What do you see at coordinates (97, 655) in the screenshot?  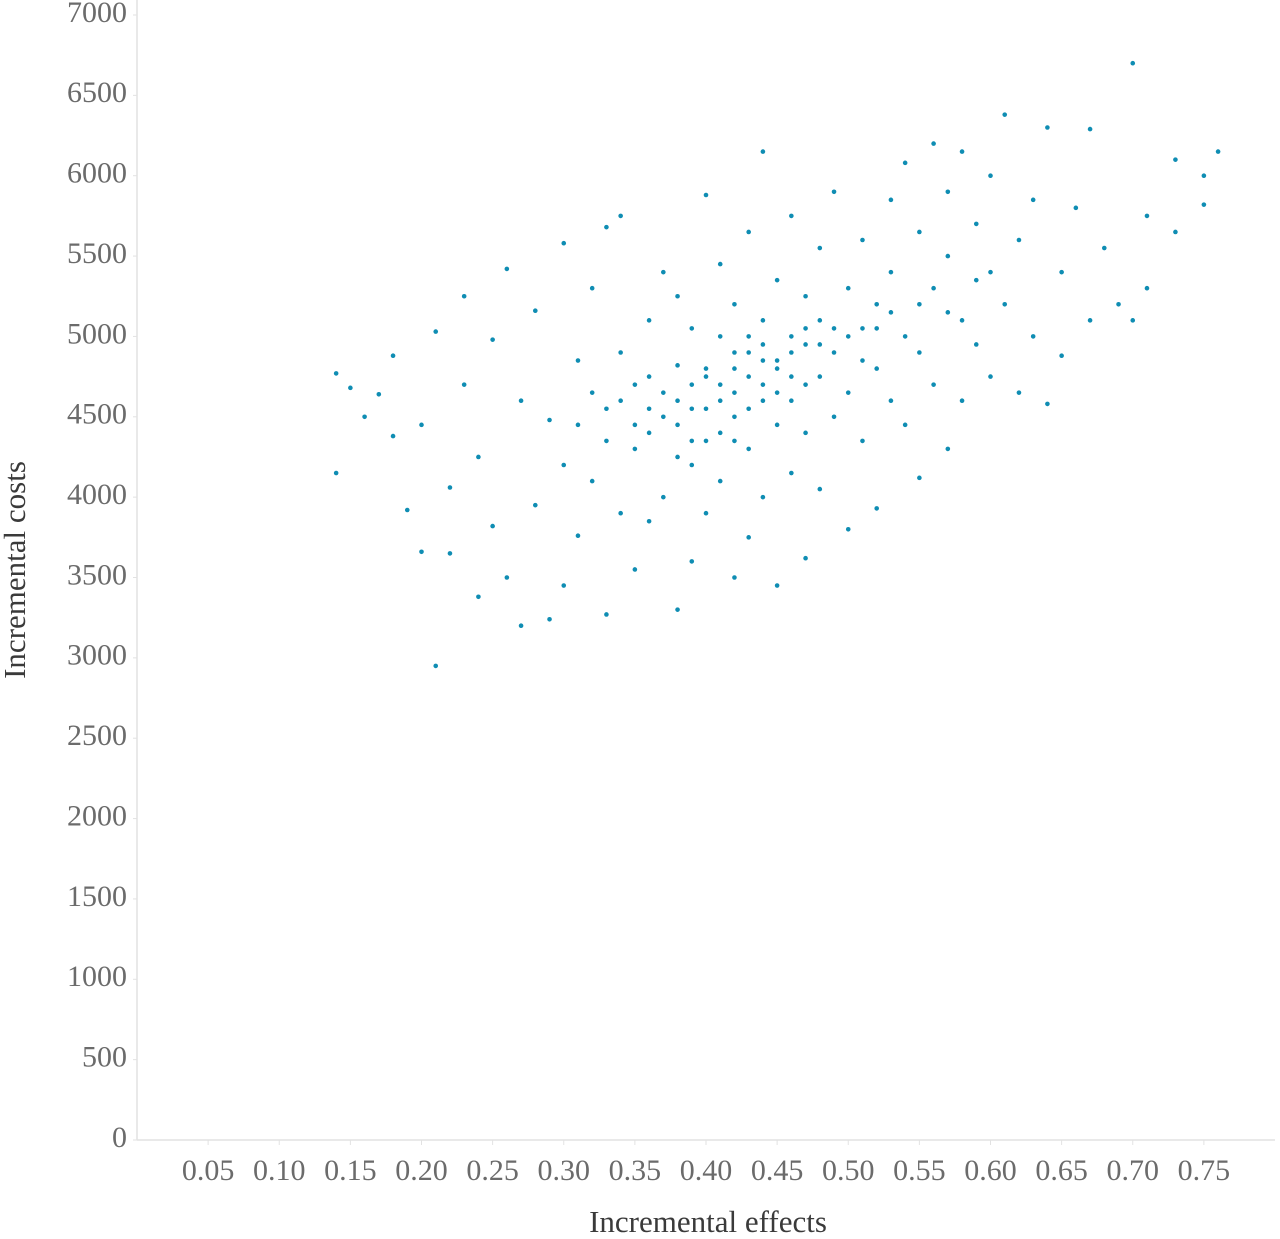 I see `y-tick-label: 3000` at bounding box center [97, 655].